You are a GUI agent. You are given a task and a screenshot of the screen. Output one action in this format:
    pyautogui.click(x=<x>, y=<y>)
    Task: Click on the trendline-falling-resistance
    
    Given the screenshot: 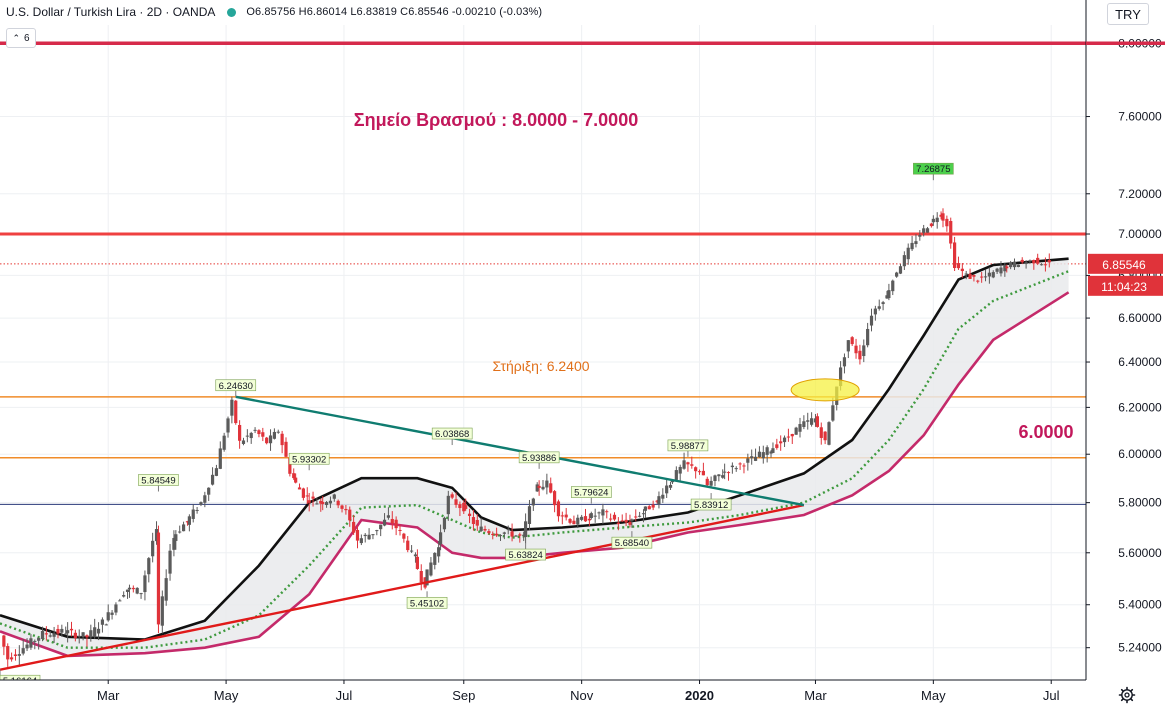 What is the action you would take?
    pyautogui.click(x=520, y=451)
    